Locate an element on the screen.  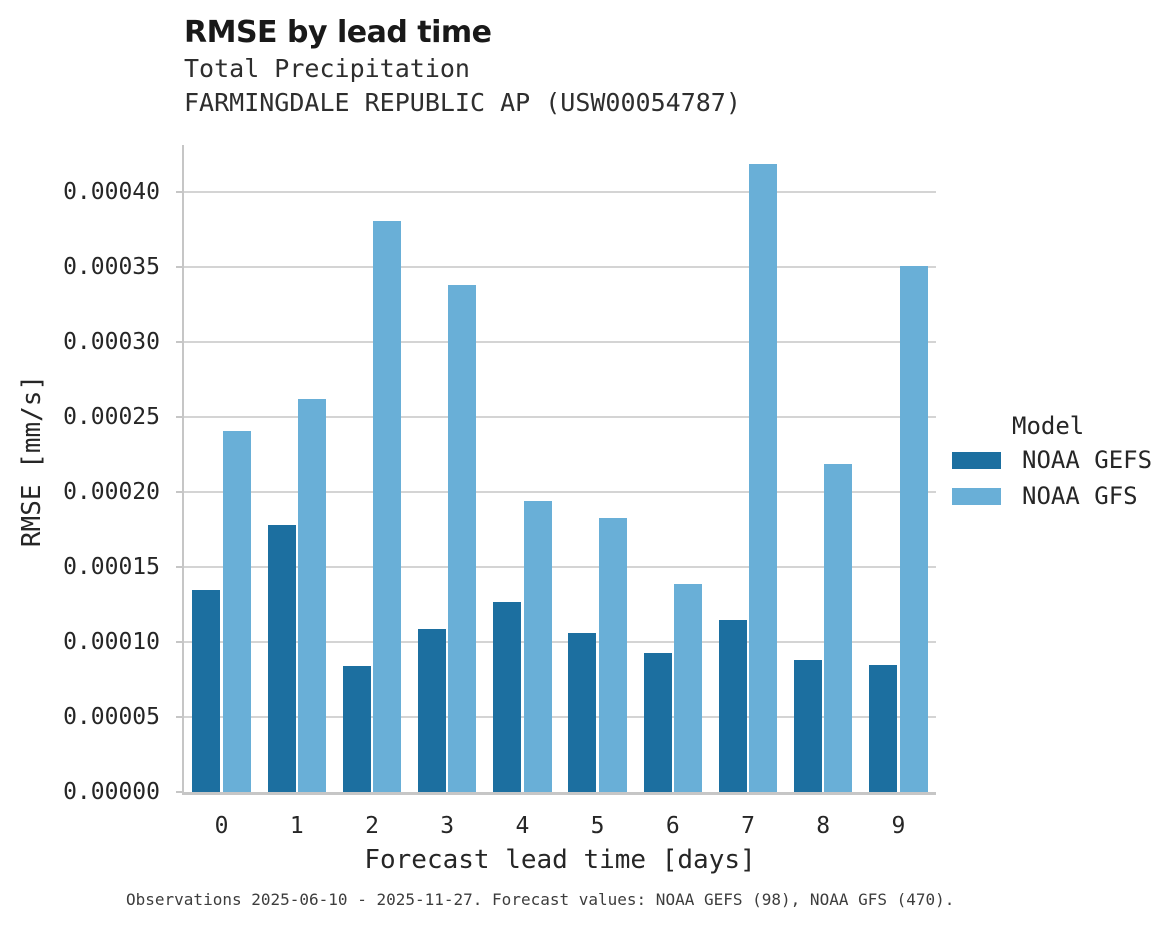
y-tick-label: 0.00040 is located at coordinates (111, 192).